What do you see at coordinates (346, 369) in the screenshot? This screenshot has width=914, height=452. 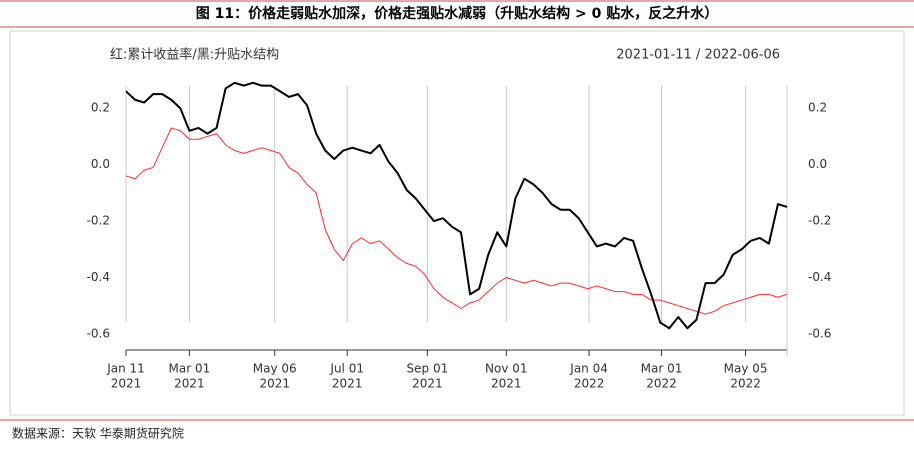 I see `x-tick-label: Jul 01` at bounding box center [346, 369].